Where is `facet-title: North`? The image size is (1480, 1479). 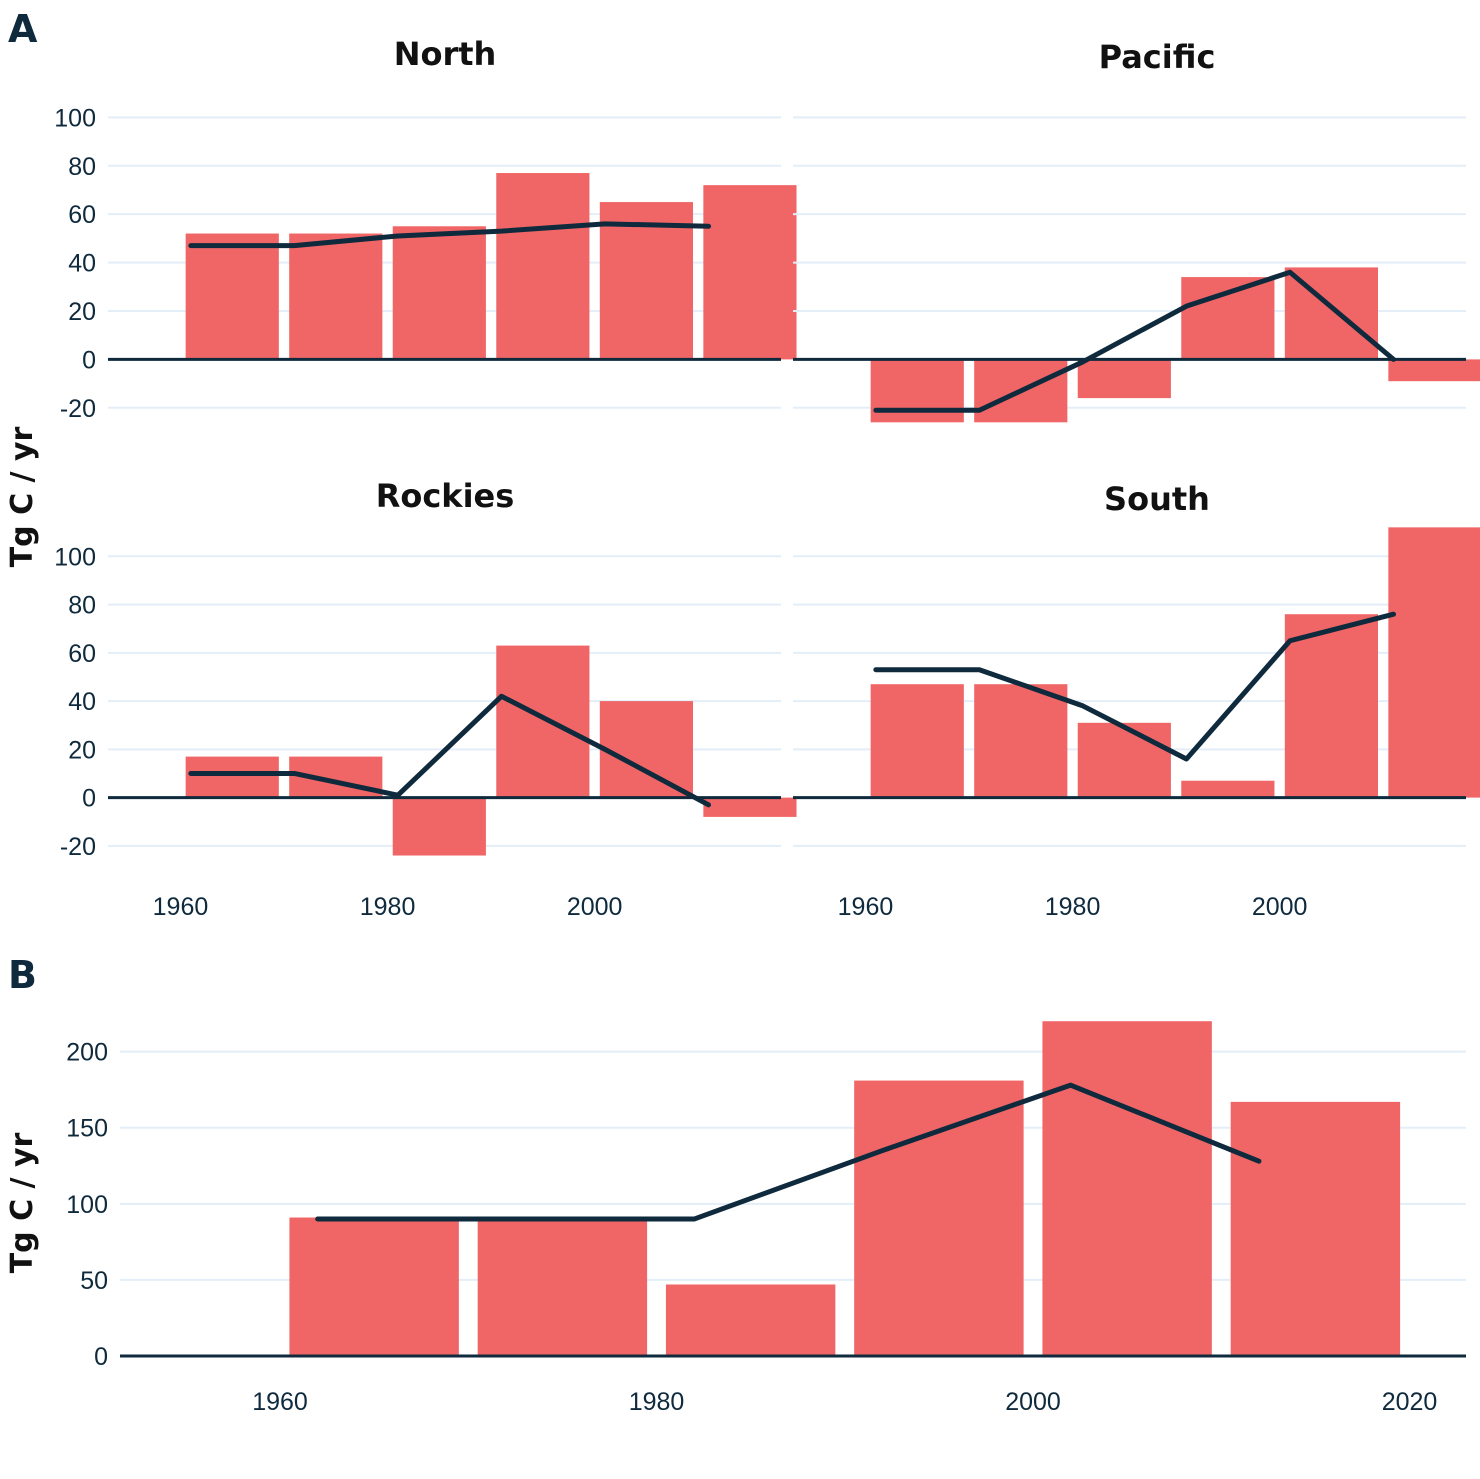 facet-title: North is located at coordinates (445, 54).